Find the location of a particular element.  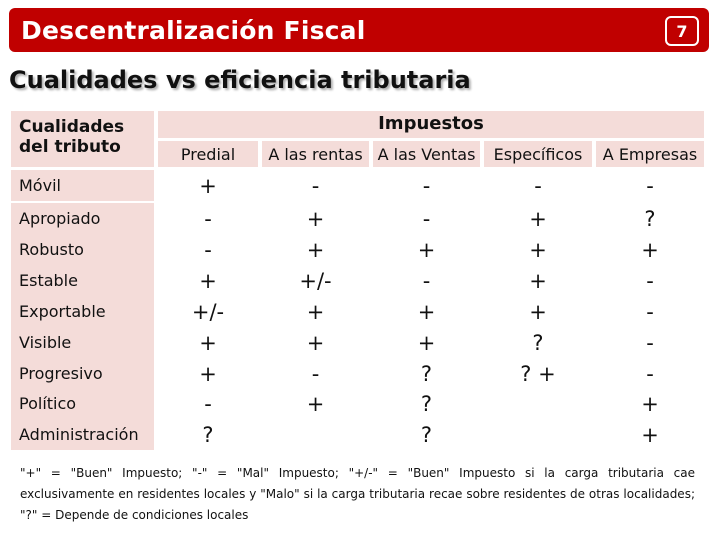

row-label: Móvil is located at coordinates (82, 185).